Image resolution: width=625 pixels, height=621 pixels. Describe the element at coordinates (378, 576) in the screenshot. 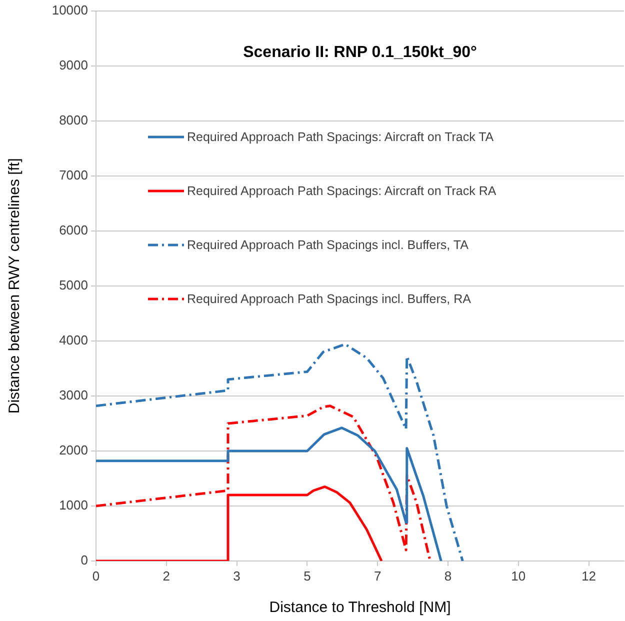

I see `x-tick-label: 7` at that location.